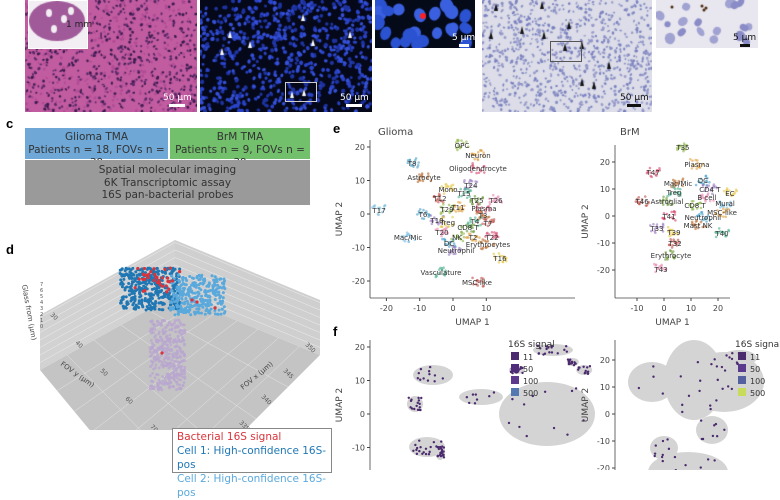  Describe the element at coordinates (757, 345) in the screenshot. I see `legend-title: 16S signal` at that location.